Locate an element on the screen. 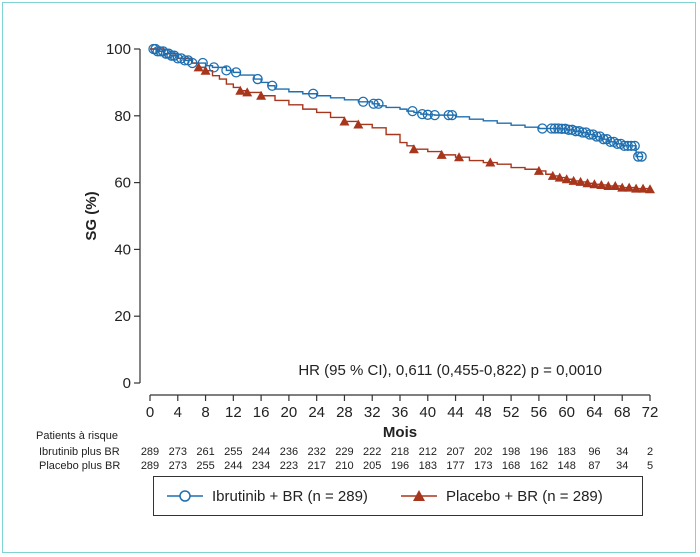  risk-count: 173 is located at coordinates (483, 466).